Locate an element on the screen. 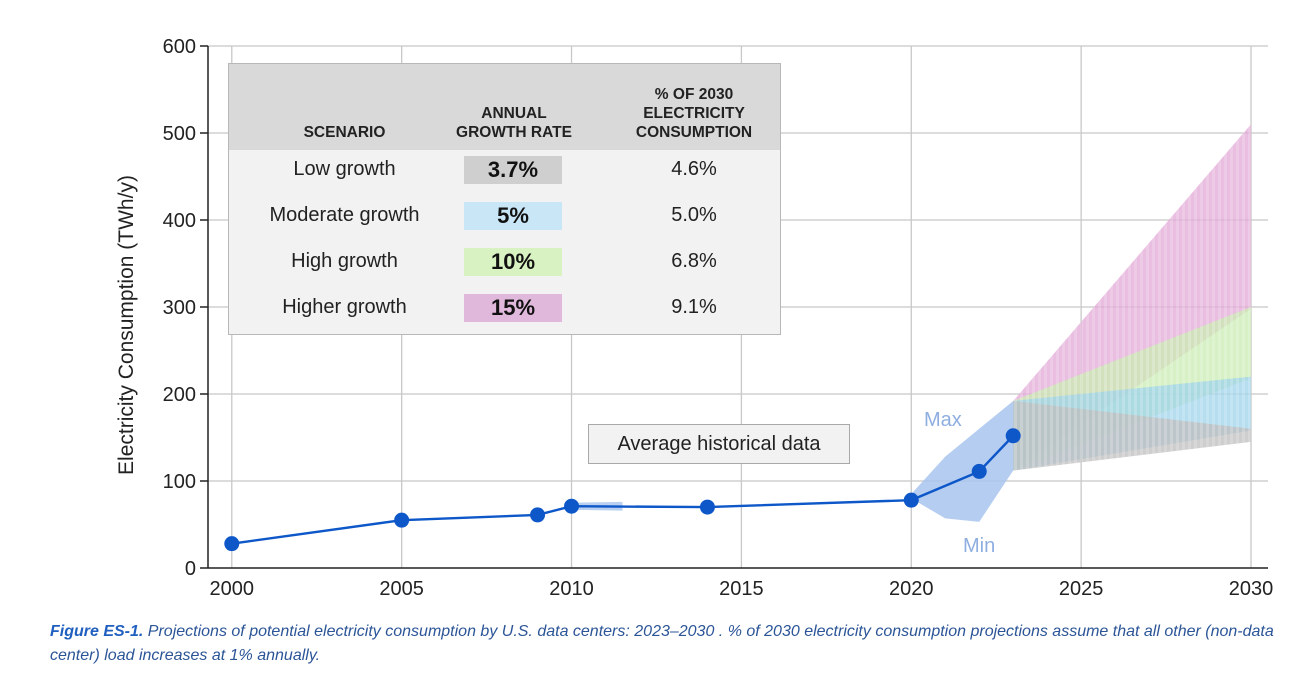 Image resolution: width=1316 pixels, height=688 pixels. rate-swatch: 3.7% is located at coordinates (513, 170).